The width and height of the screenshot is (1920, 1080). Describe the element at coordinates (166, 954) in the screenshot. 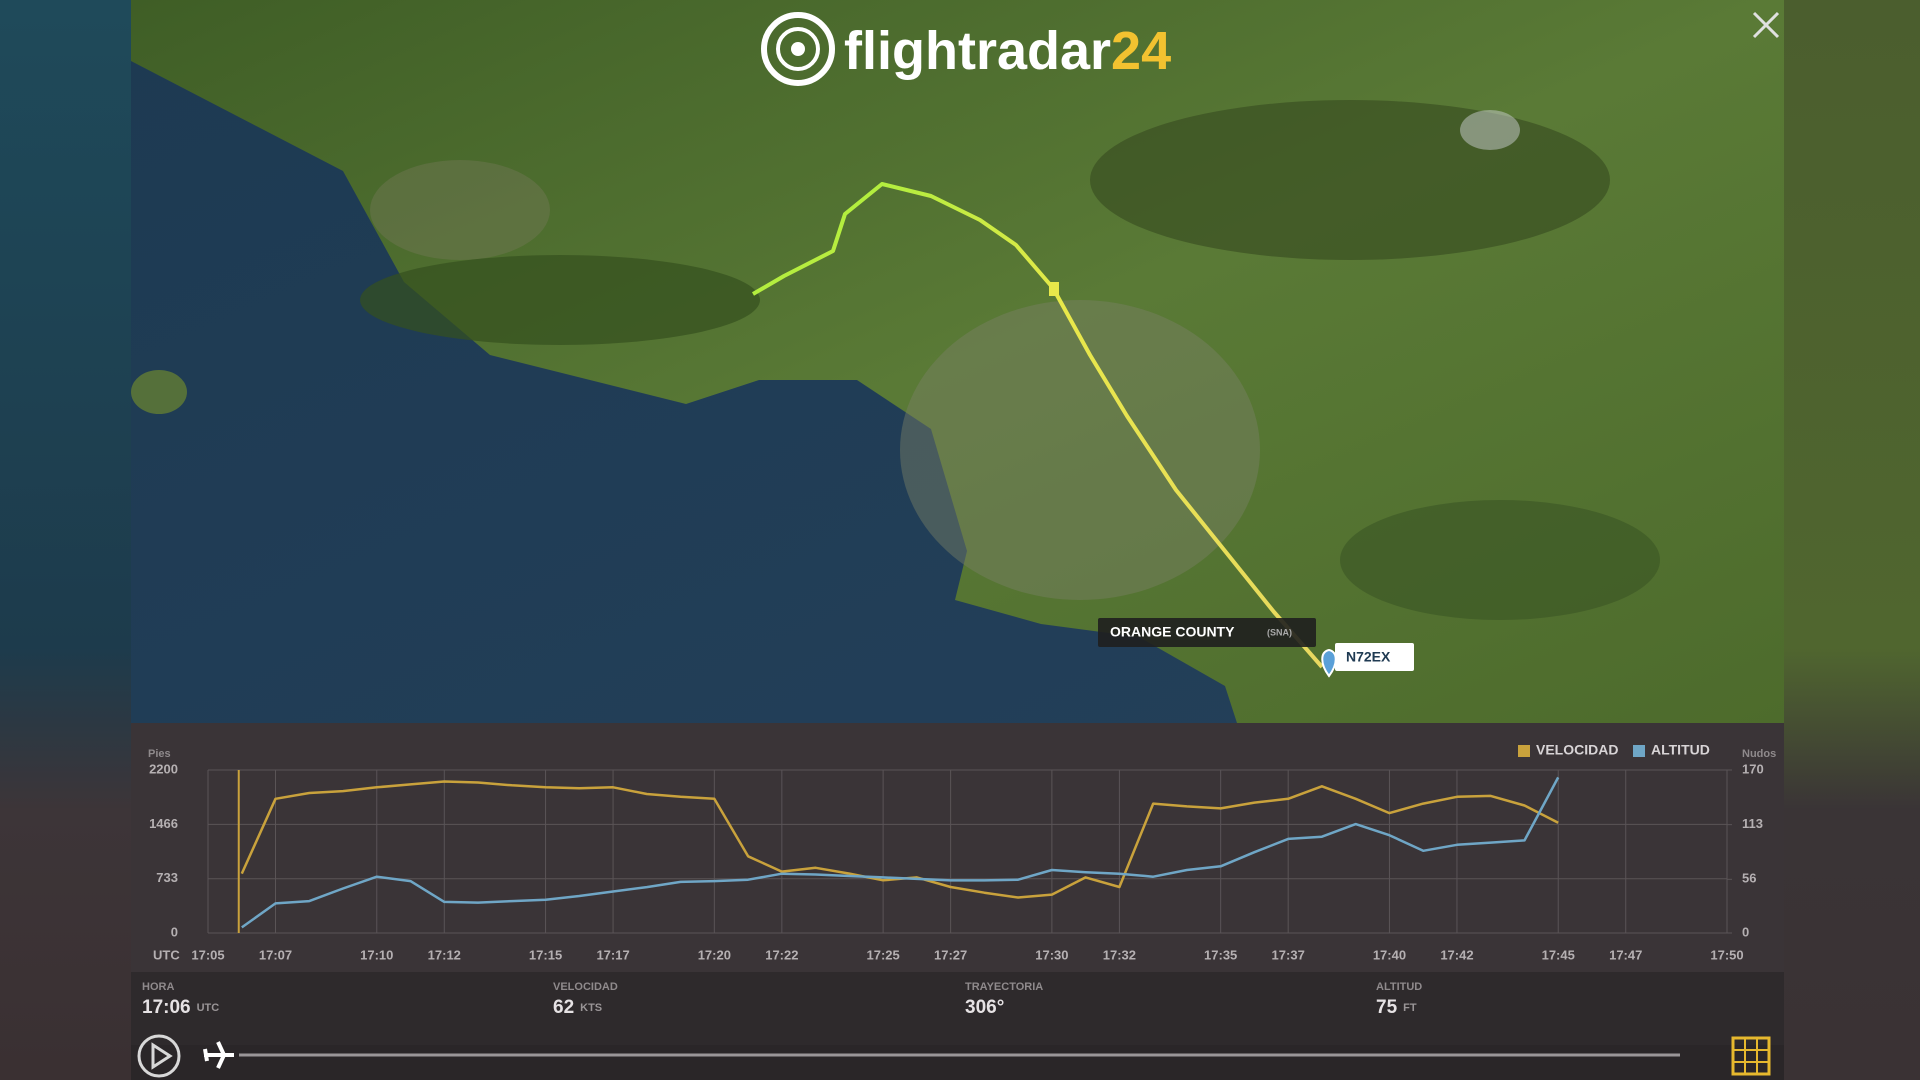

I see `x-axis-prefix: UTC` at that location.